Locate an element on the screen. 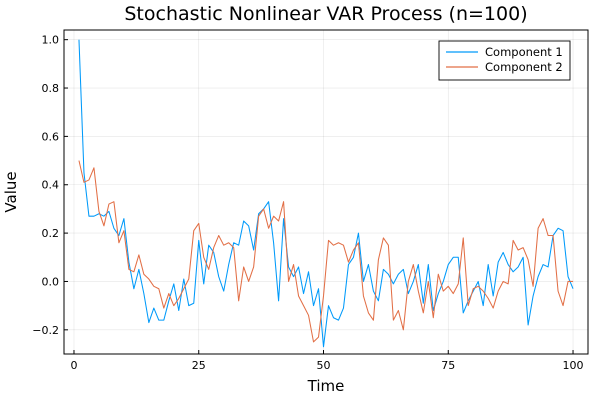 The width and height of the screenshot is (600, 400). y-tick-label: 1.0 is located at coordinates (51, 40).